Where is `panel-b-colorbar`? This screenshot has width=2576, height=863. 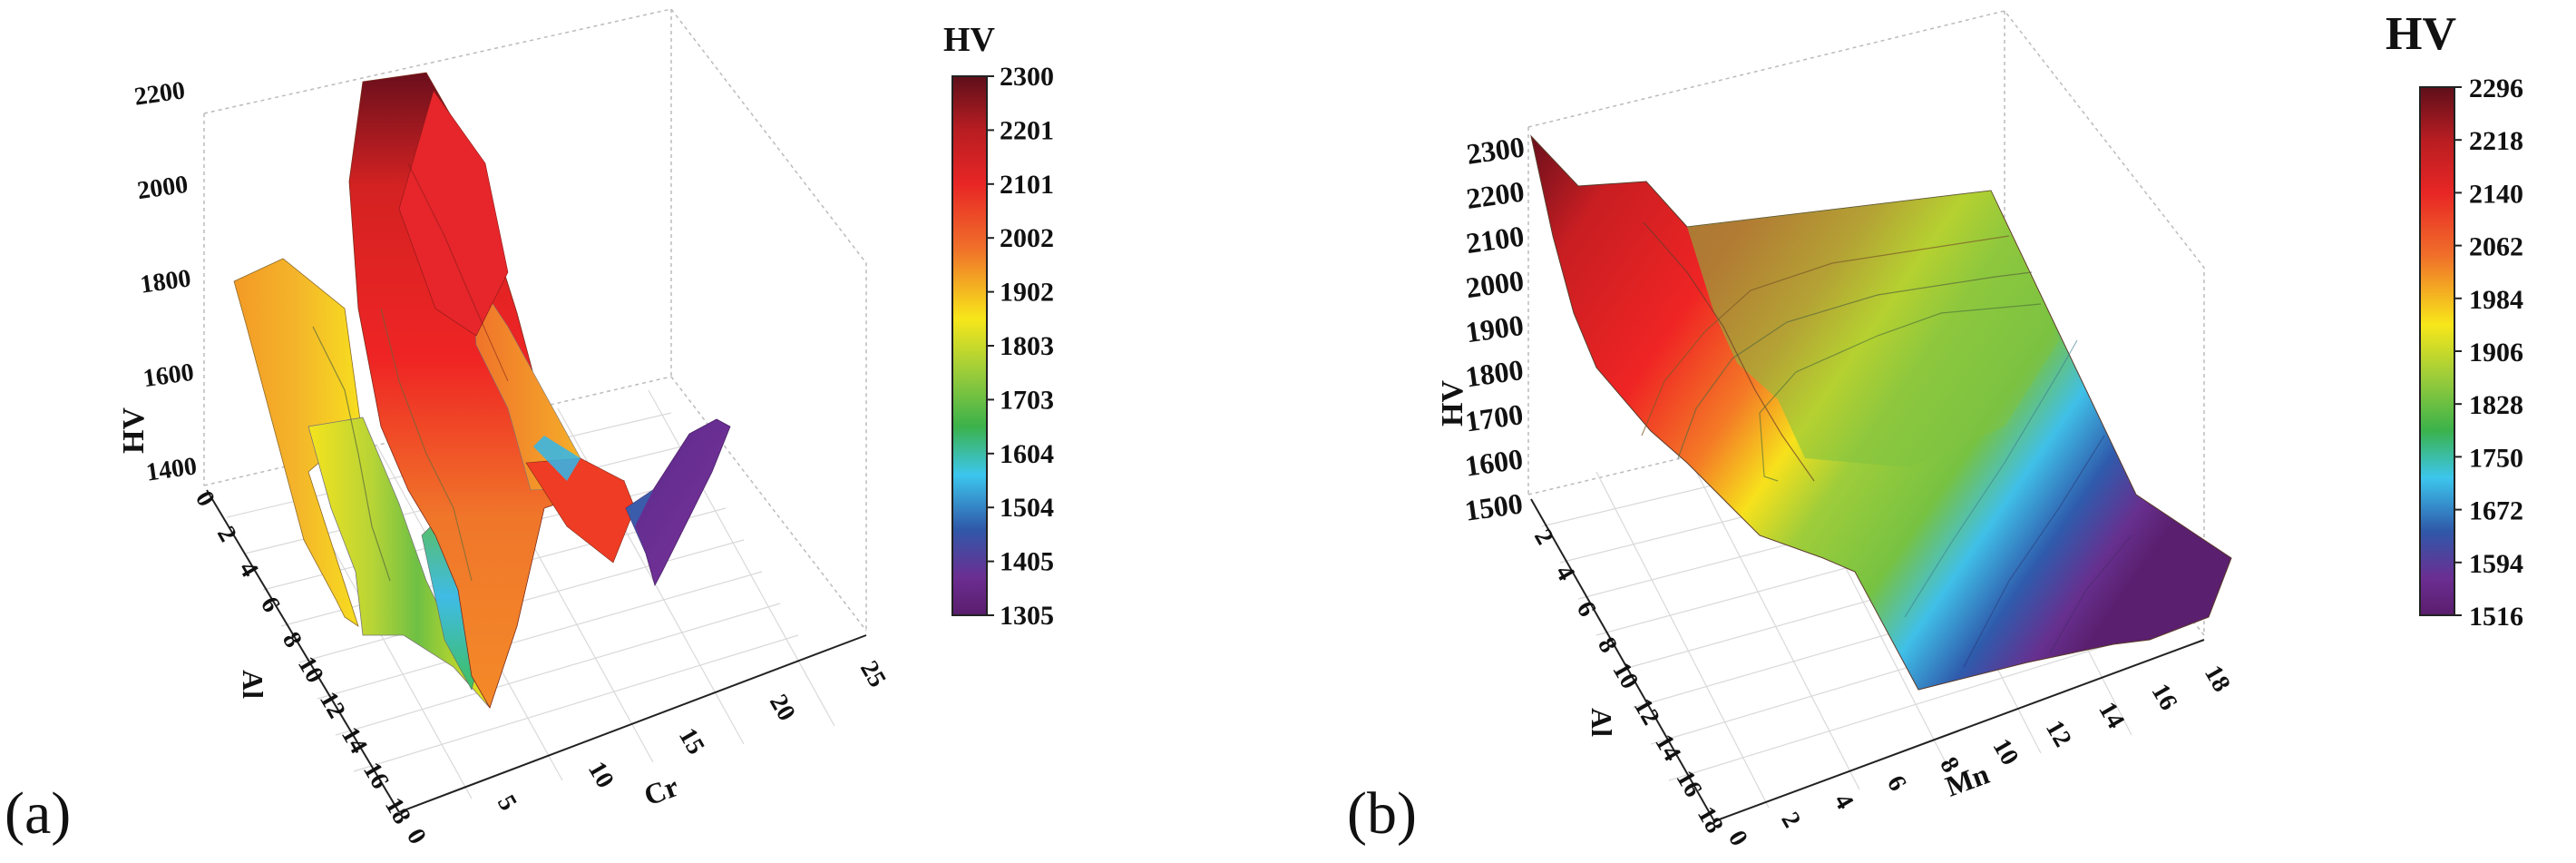
panel-b-colorbar is located at coordinates (2437, 351).